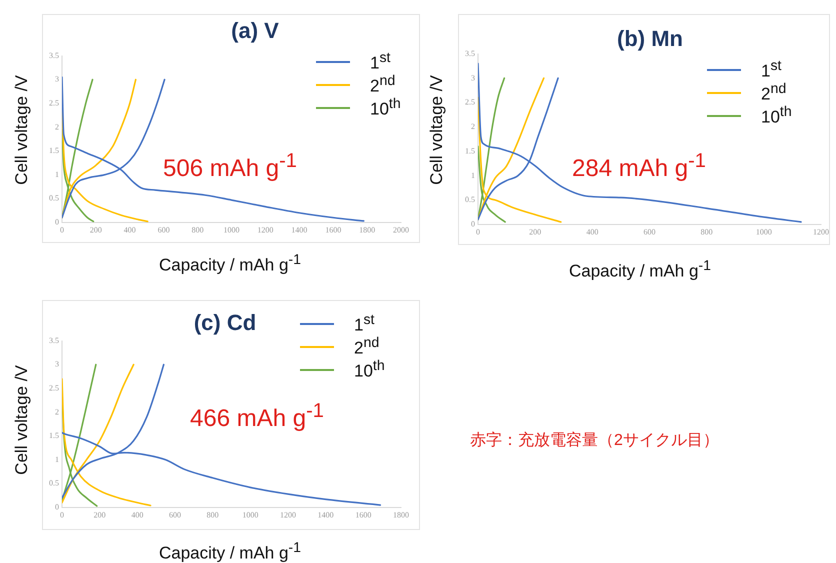 The height and width of the screenshot is (563, 836). What do you see at coordinates (401, 229) in the screenshot?
I see `x-tick-label: 2000` at bounding box center [401, 229].